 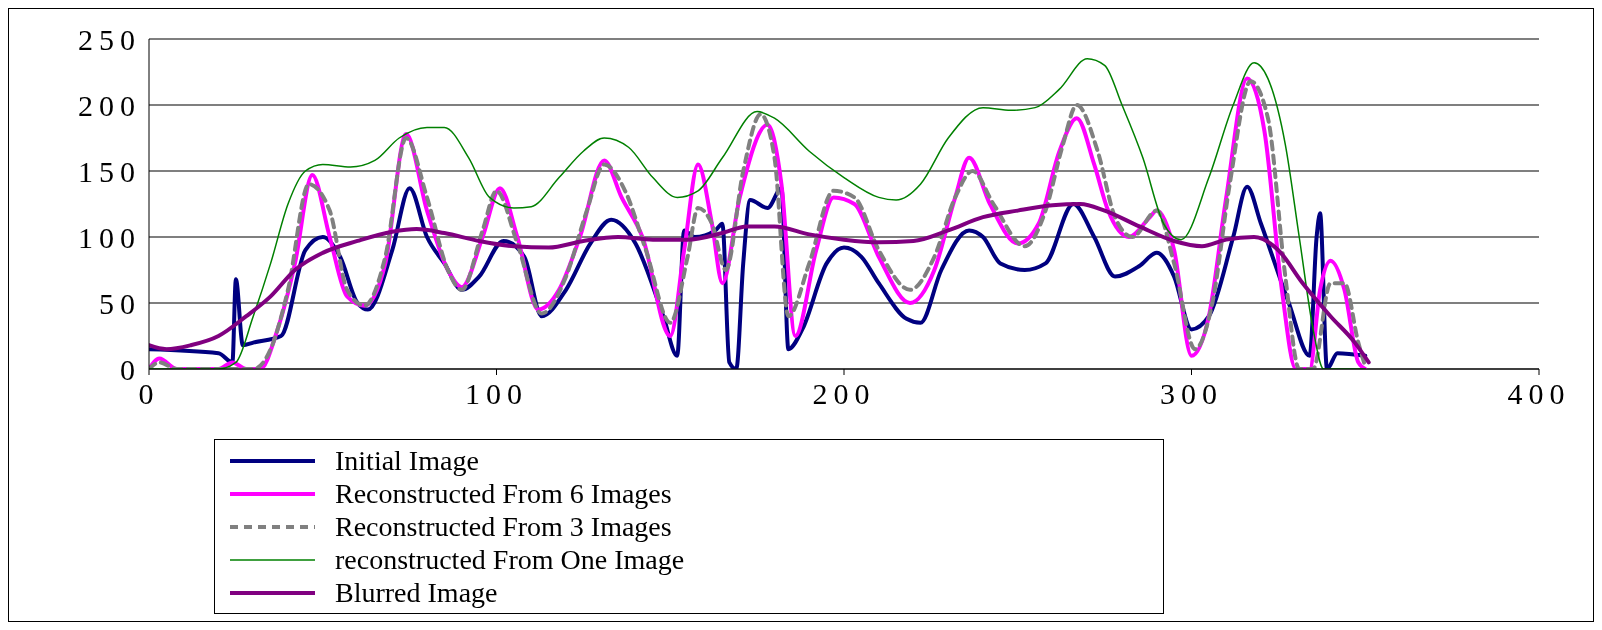 I want to click on y-tick-label: 0, so click(x=130, y=369).